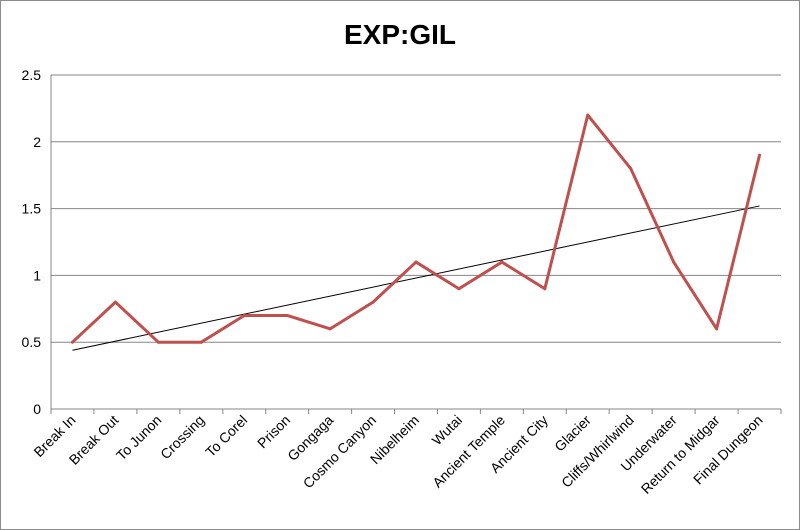  I want to click on x-tick-label: Wutai, so click(447, 430).